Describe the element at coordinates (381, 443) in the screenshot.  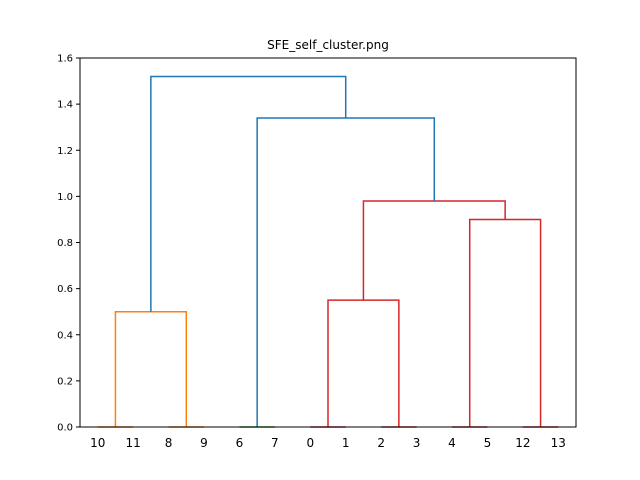
I see `leaf-label: 2` at that location.